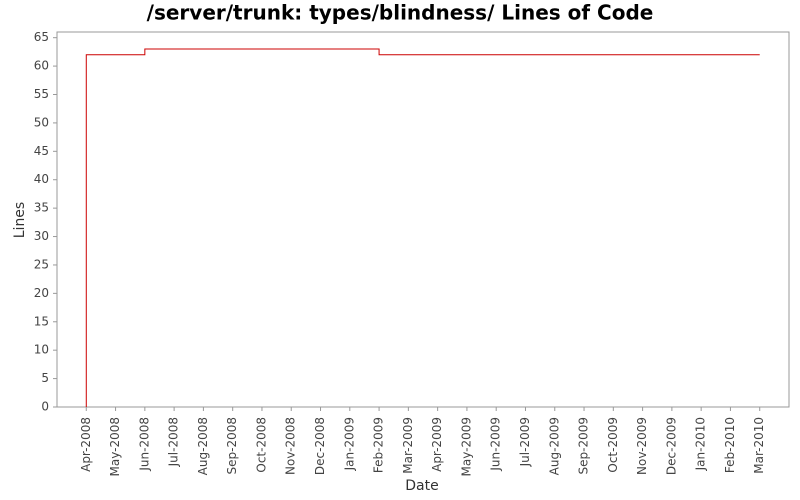 The height and width of the screenshot is (500, 800). Describe the element at coordinates (496, 444) in the screenshot. I see `x-tick-label: Jun-2009` at that location.